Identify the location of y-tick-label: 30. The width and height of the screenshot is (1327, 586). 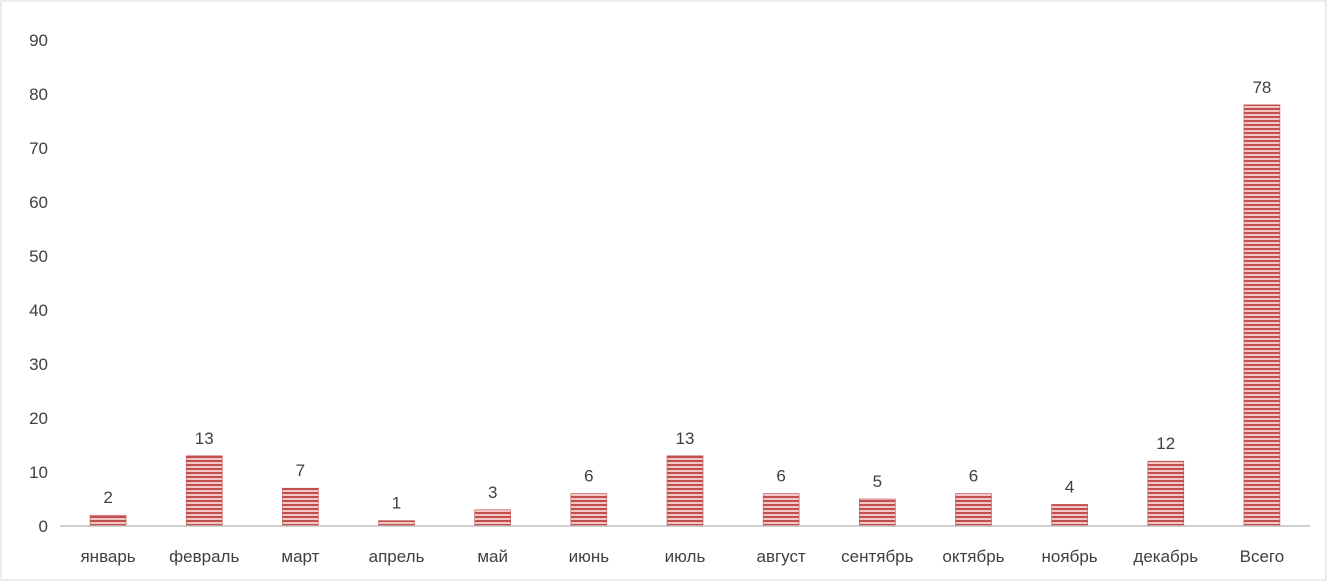
(38, 364).